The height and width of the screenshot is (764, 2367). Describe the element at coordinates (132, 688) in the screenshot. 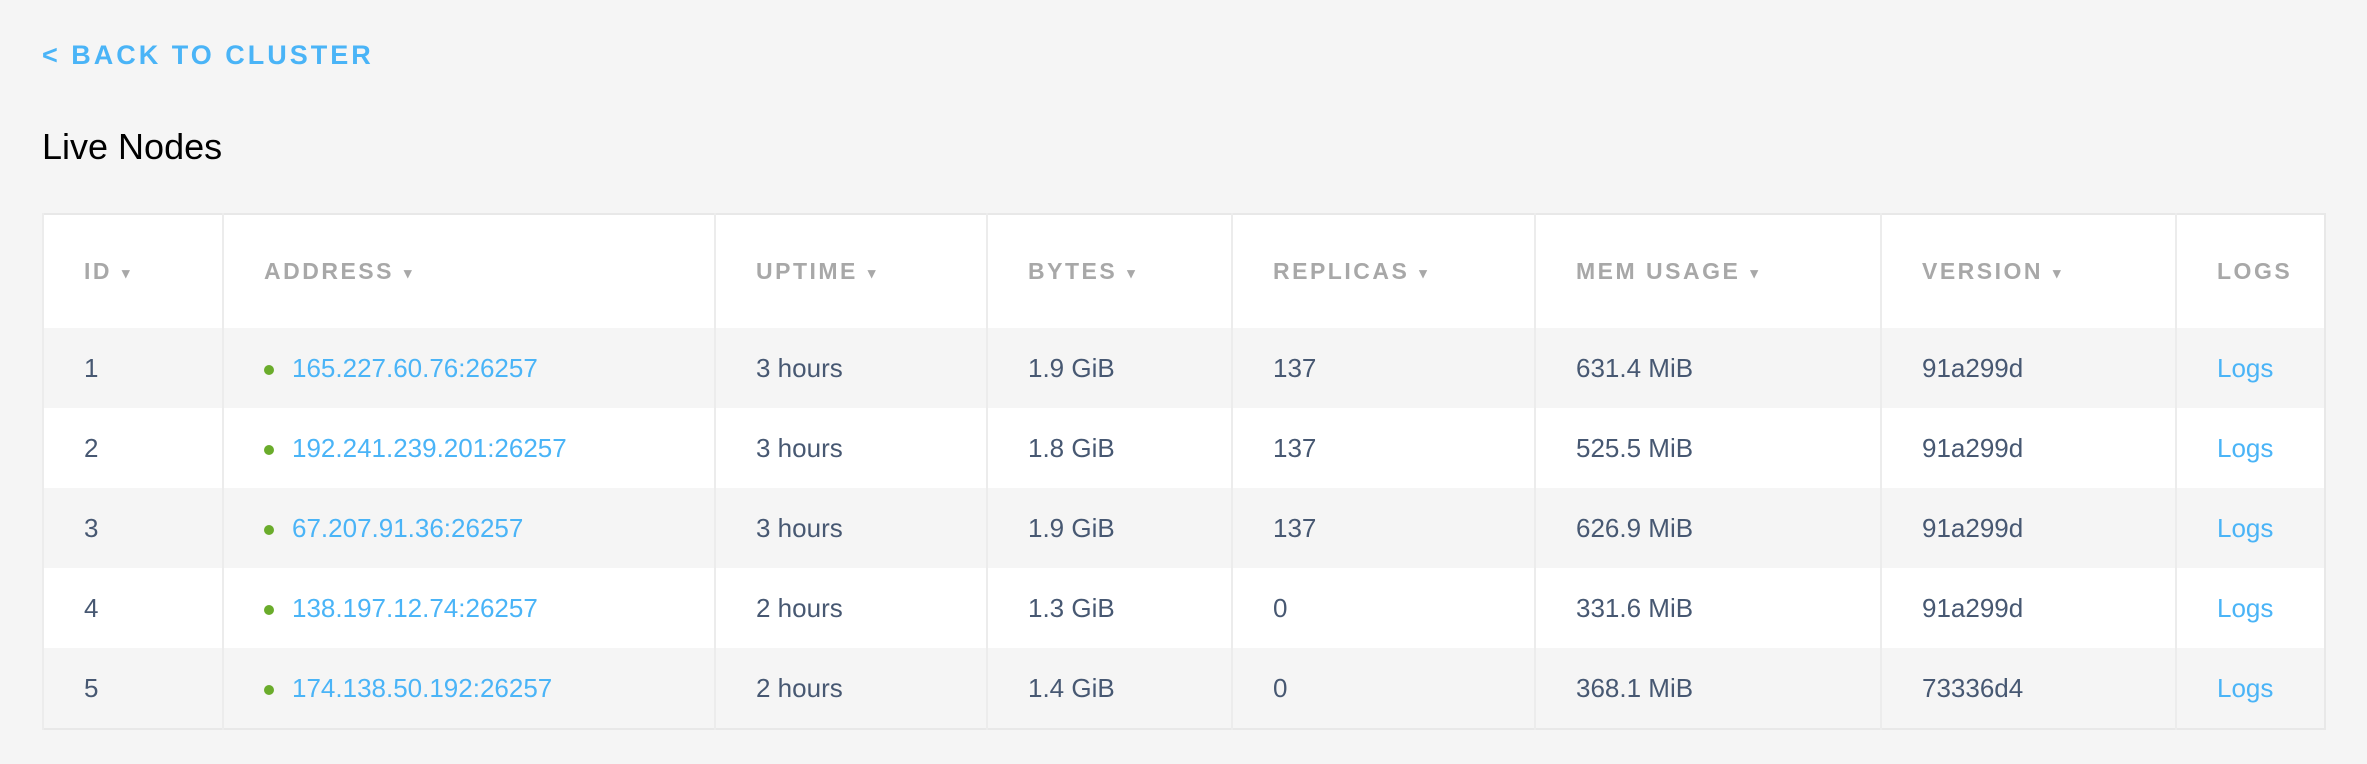

I see `cell-id: 5` at that location.